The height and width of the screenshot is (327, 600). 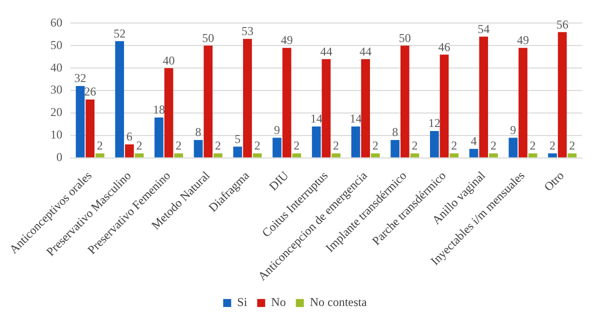 What do you see at coordinates (56, 89) in the screenshot?
I see `y-tick-label: 30` at bounding box center [56, 89].